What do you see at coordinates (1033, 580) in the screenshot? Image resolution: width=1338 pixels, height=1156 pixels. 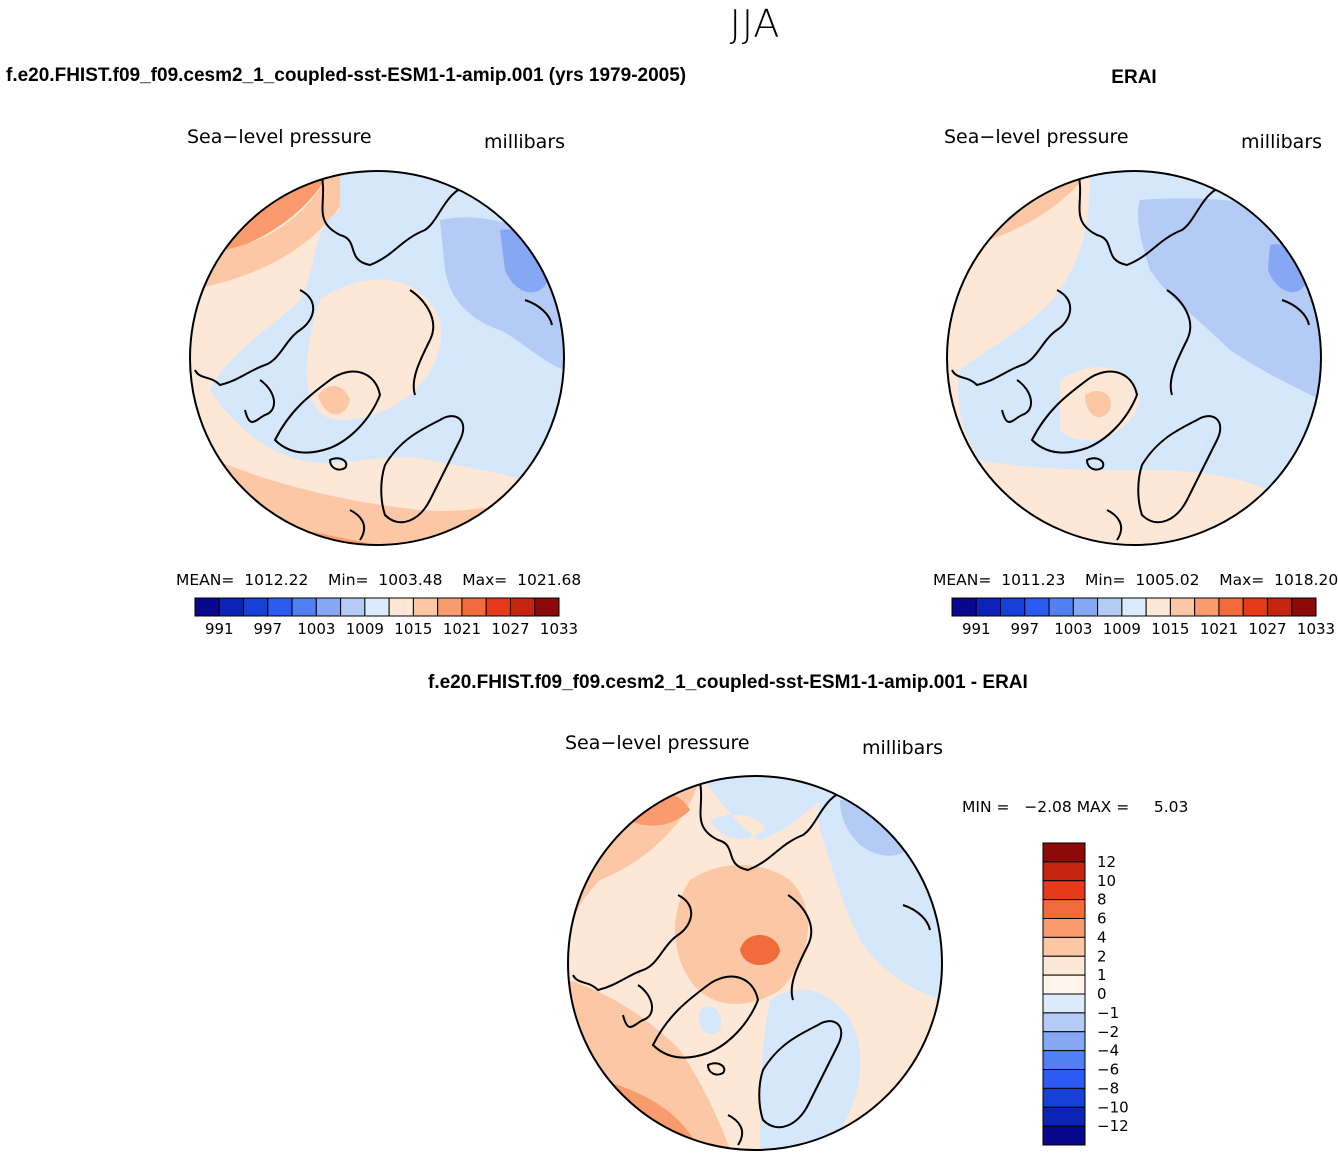 I see `obs-mean-value: 1011.23` at bounding box center [1033, 580].